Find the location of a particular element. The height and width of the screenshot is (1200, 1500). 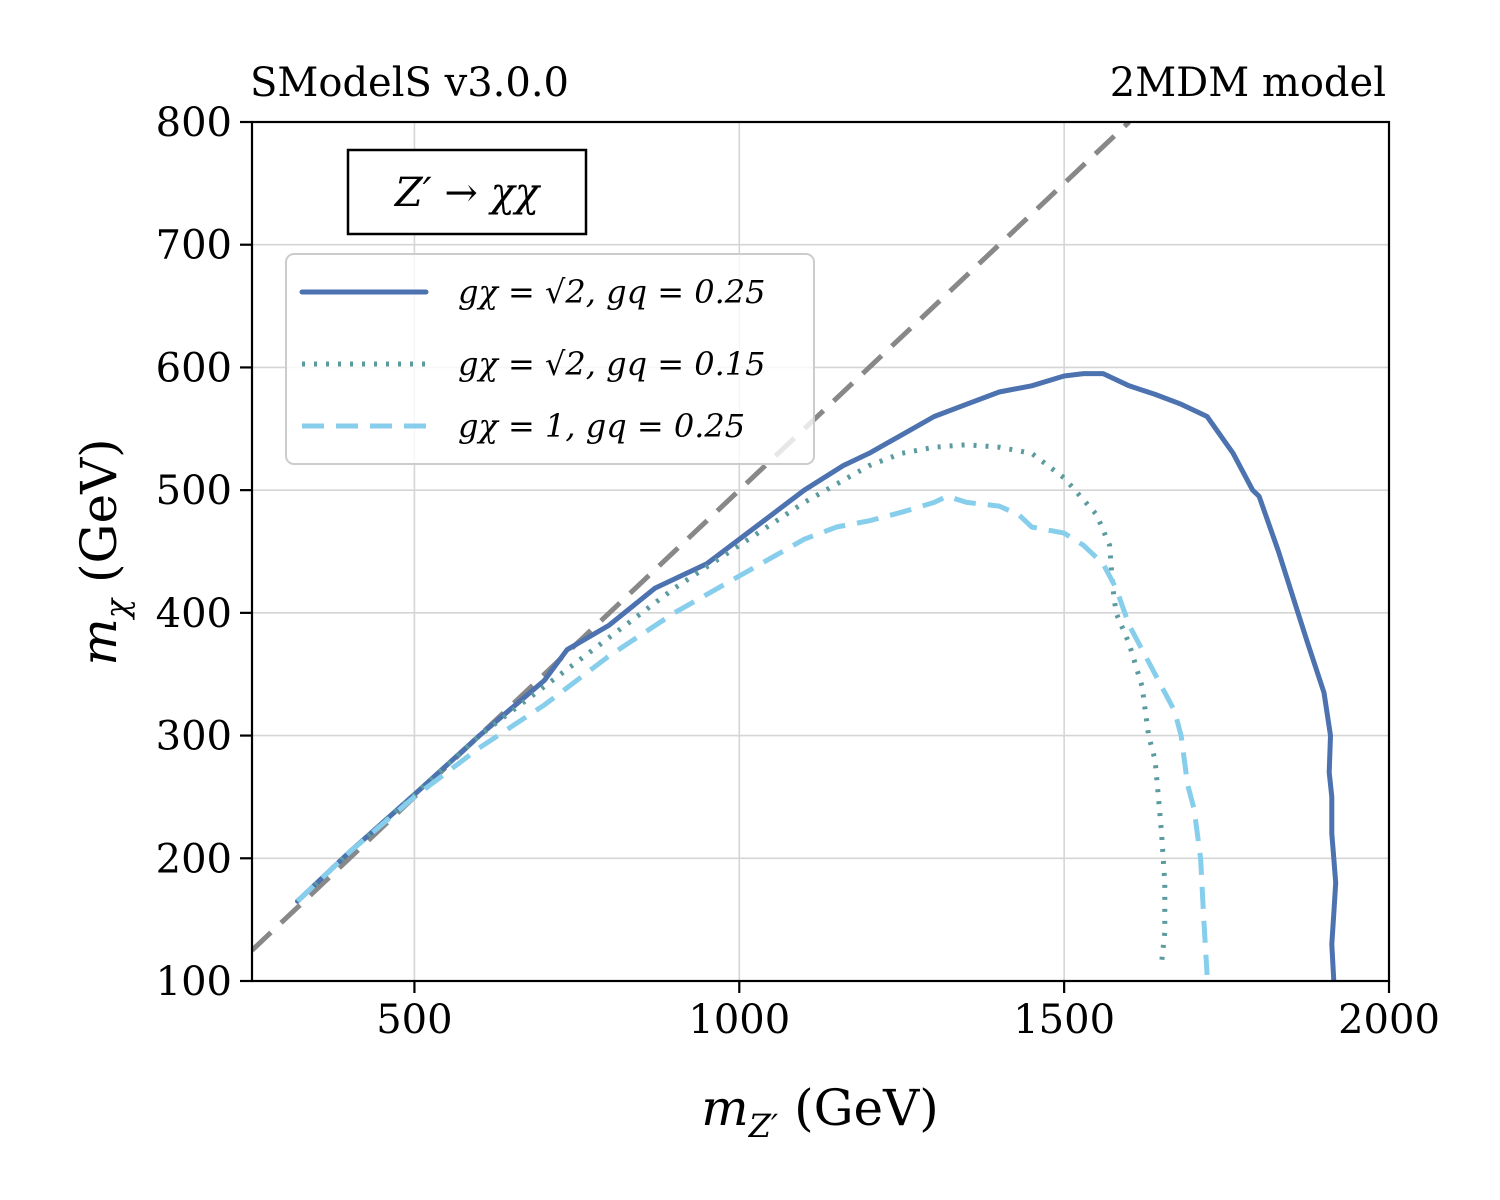

legend-label-1: gχ = √2, gq = 0.25 is located at coordinates (612, 292).